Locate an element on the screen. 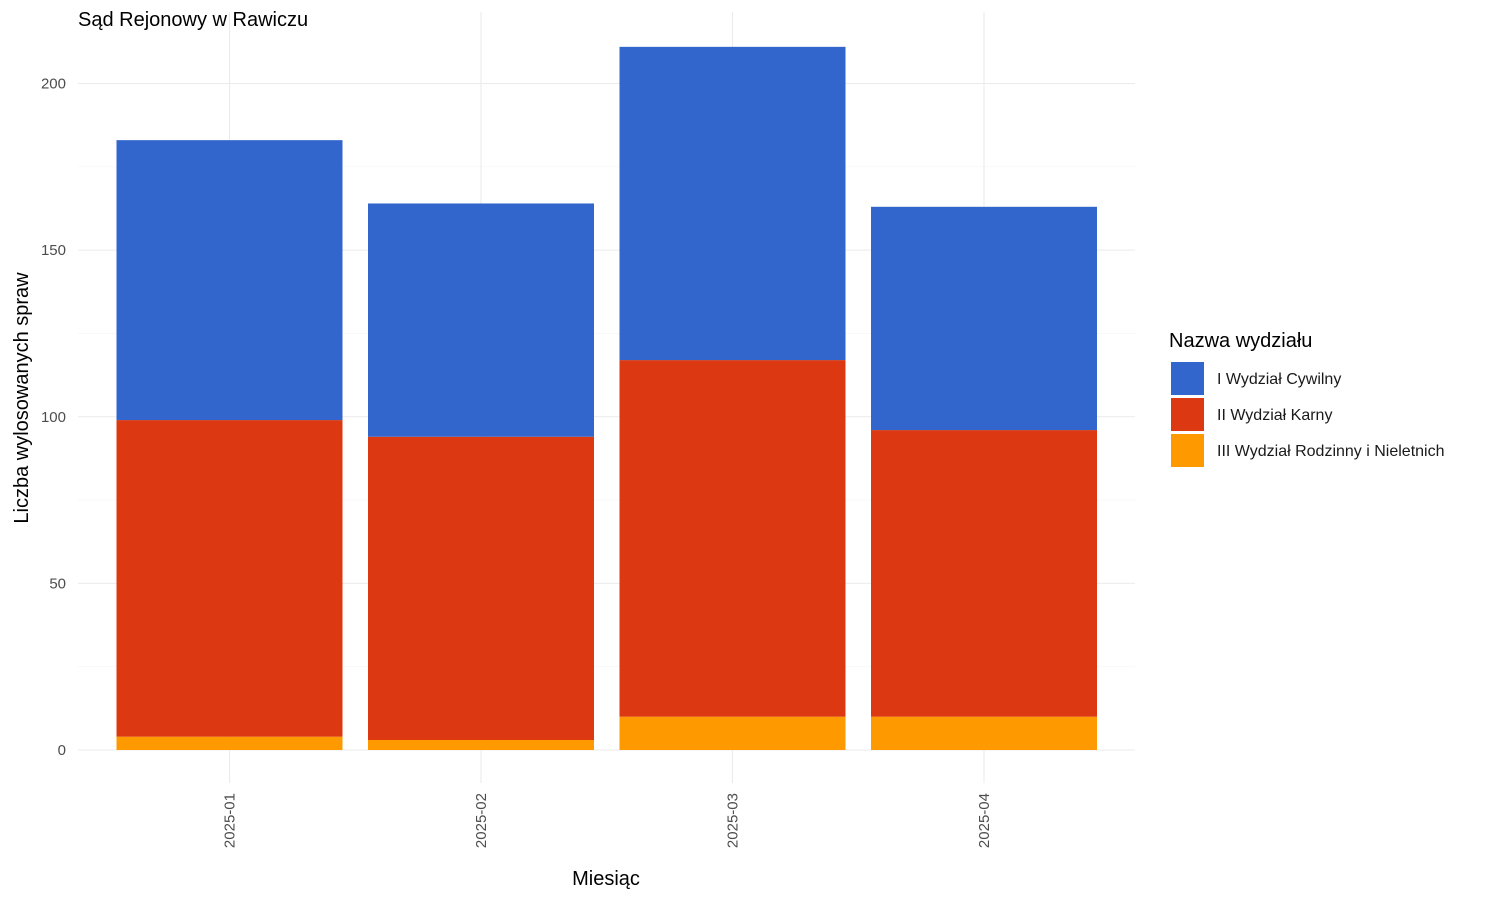  x-tick-label: 2025-02 is located at coordinates (481, 820).